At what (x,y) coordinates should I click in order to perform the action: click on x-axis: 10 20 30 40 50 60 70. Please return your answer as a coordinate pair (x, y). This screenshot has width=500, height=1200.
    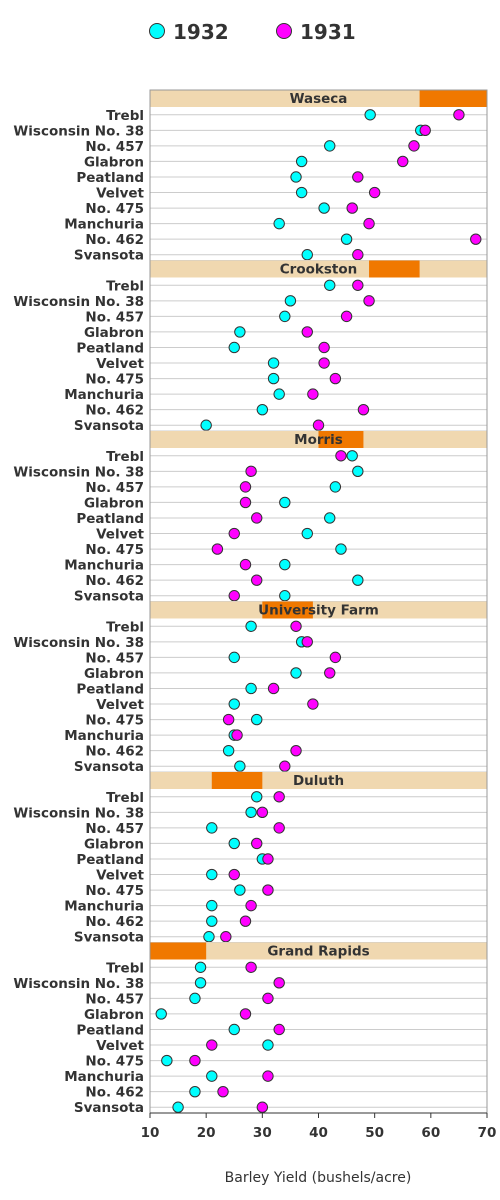
    Looking at the image, I should click on (318, 1126).